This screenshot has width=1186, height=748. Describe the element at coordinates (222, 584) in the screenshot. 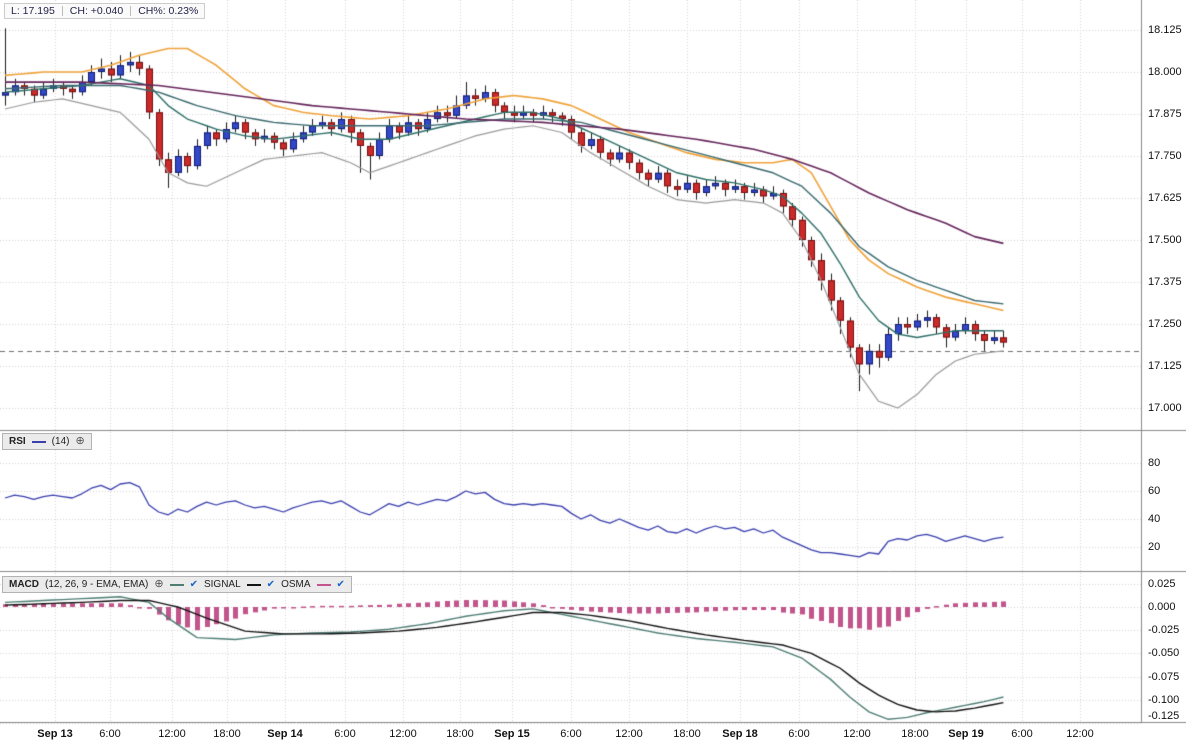

I see `signal-label: SIGNAL` at that location.